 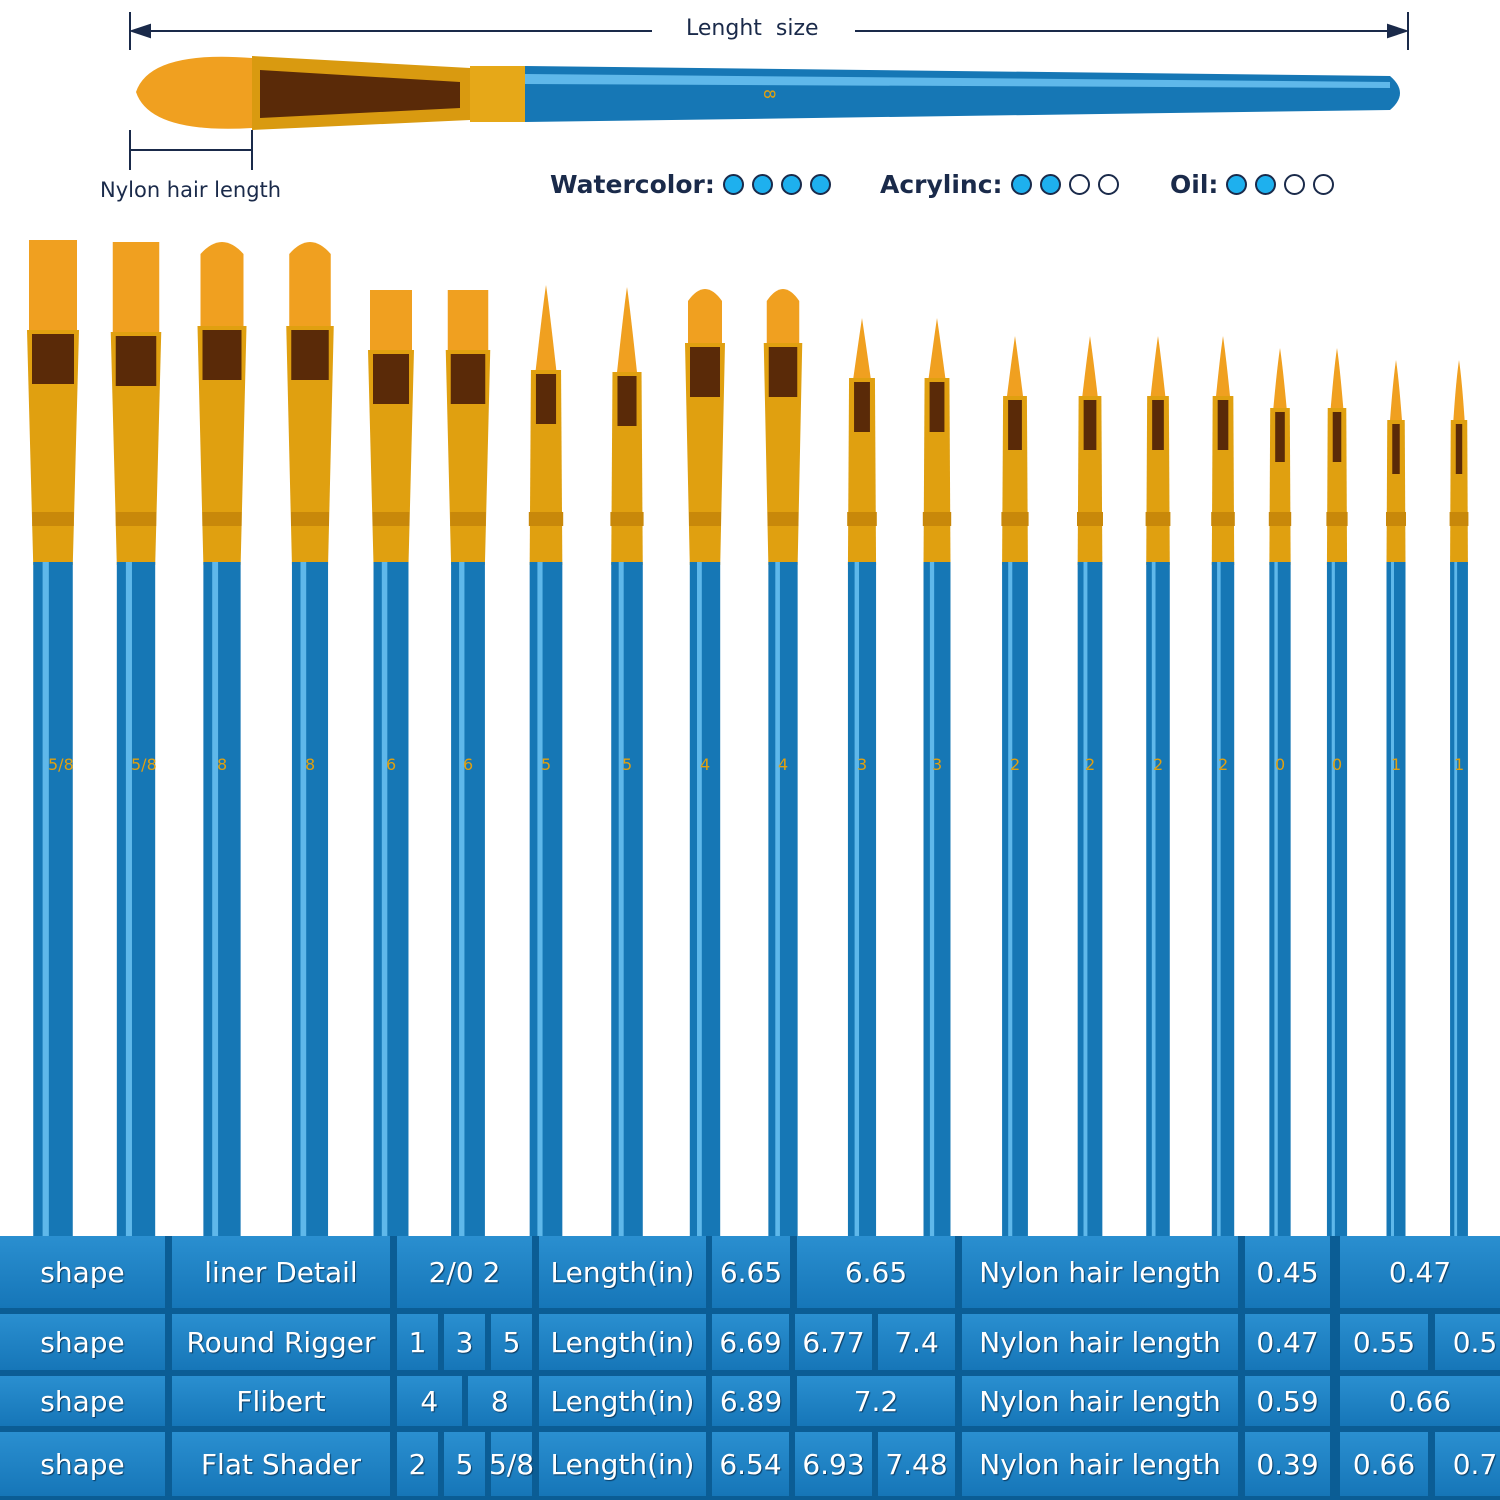 What do you see at coordinates (511, 1342) in the screenshot?
I see `size-cell: 5` at bounding box center [511, 1342].